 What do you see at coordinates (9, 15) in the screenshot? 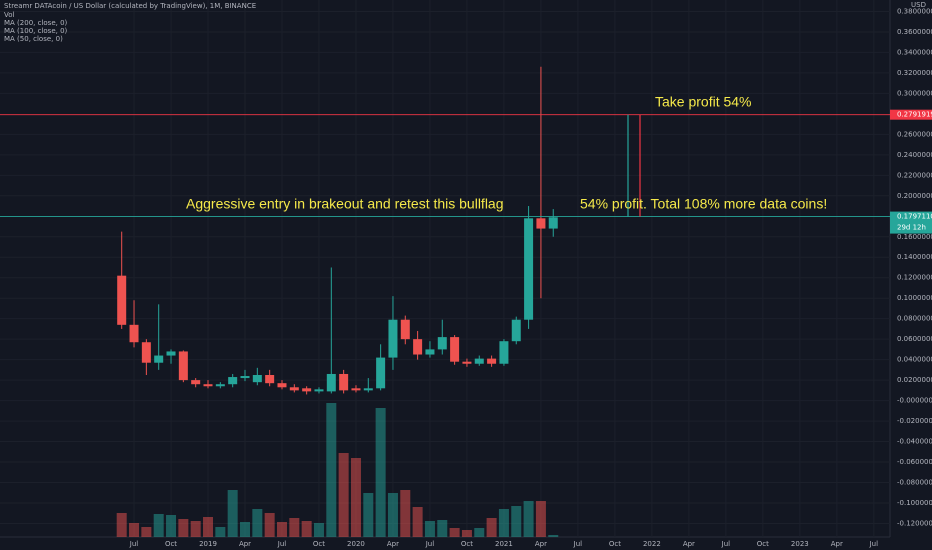
I see `indicator: Vol` at bounding box center [9, 15].